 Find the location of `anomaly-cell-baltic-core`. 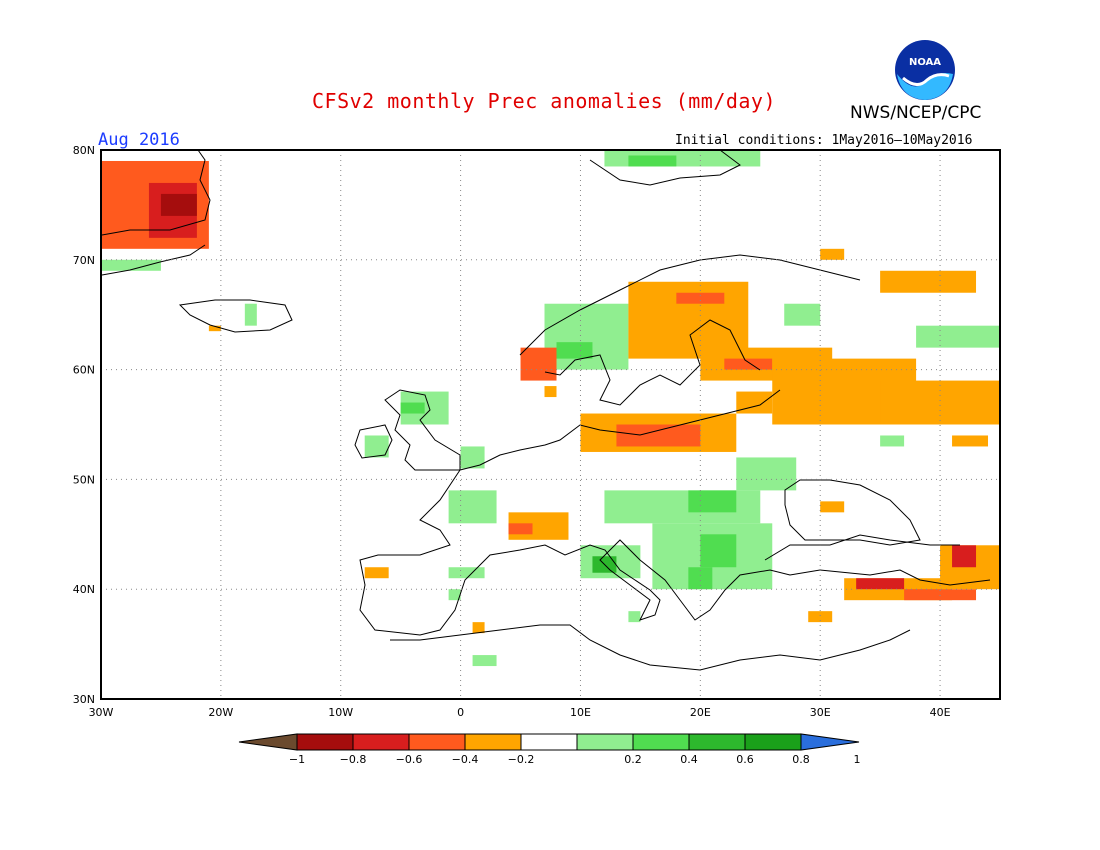

anomaly-cell-baltic-core is located at coordinates (658, 435).